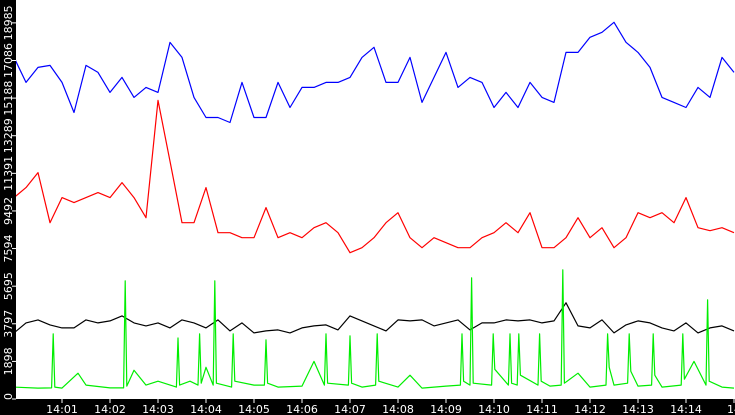 Image resolution: width=735 pixels, height=415 pixels. What do you see at coordinates (446, 409) in the screenshot?
I see `x-tick-label: 14:09` at bounding box center [446, 409].